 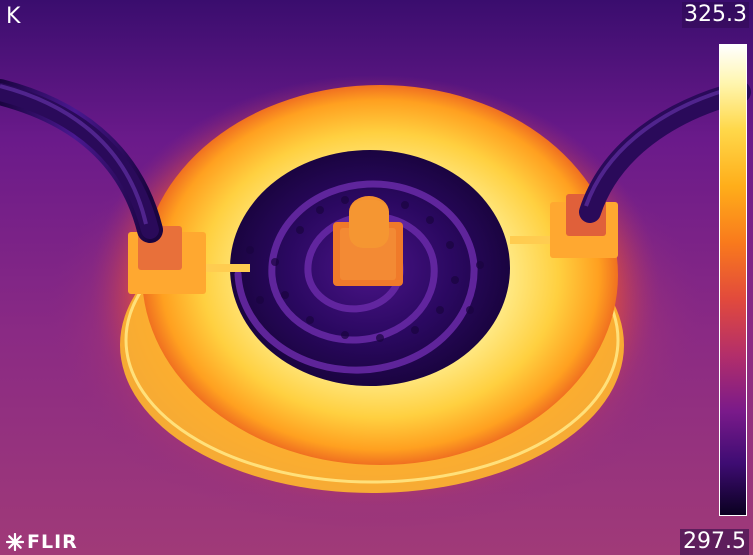 What do you see at coordinates (733, 280) in the screenshot?
I see `temperature-colorbar` at bounding box center [733, 280].